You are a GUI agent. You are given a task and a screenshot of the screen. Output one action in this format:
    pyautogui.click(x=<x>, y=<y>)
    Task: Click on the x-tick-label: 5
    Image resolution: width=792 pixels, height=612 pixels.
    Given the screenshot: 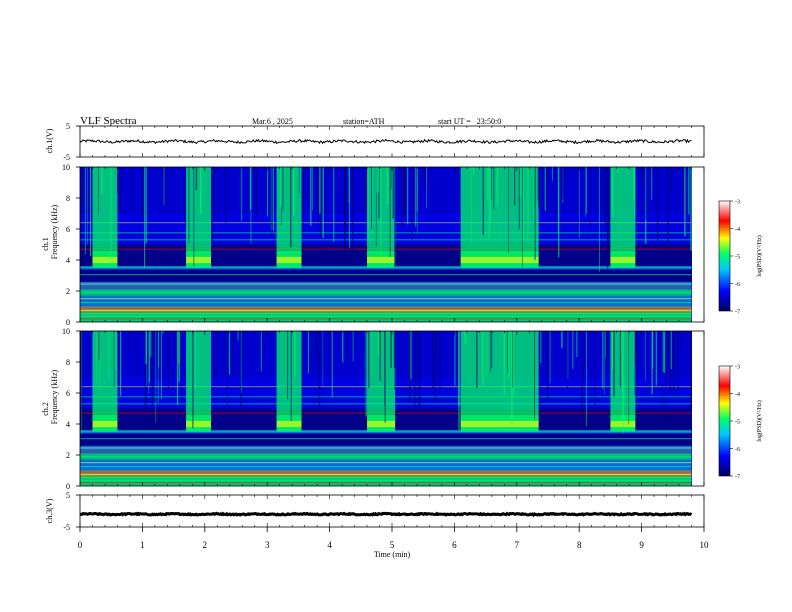 What is the action you would take?
    pyautogui.click(x=392, y=545)
    